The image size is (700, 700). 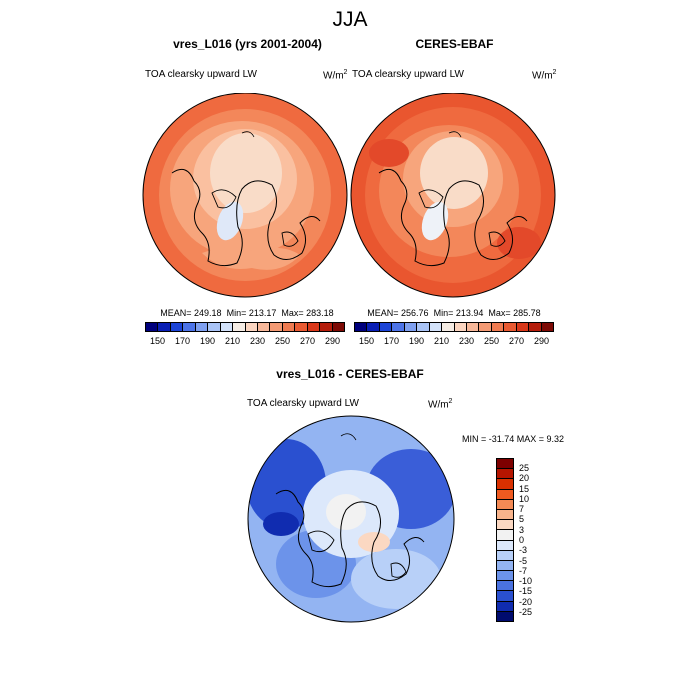 What do you see at coordinates (516, 341) in the screenshot?
I see `obs-colorbar-tick-label: 270` at bounding box center [516, 341].